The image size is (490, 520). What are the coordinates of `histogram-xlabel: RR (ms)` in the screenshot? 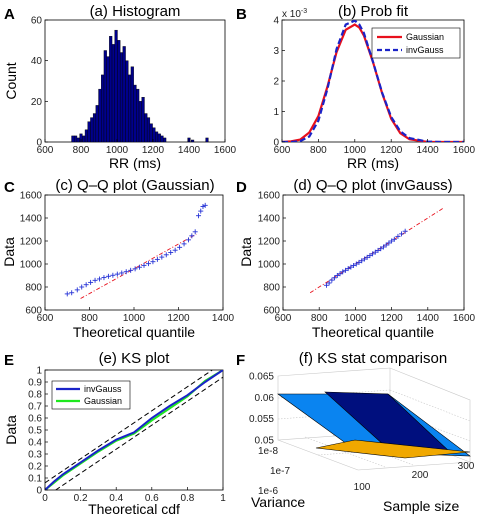 It's located at (135, 163).